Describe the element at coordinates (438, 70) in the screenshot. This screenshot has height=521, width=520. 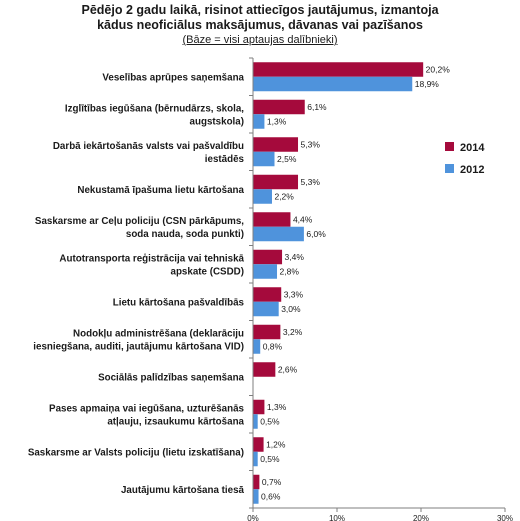
I see `data-label-2014: 20,2%` at that location.